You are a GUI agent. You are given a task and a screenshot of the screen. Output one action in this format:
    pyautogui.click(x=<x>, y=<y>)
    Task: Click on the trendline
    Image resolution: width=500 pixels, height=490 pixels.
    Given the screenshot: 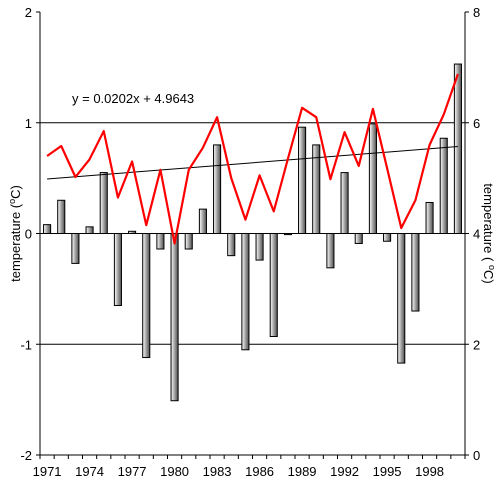 What is the action you would take?
    pyautogui.click(x=252, y=163)
    